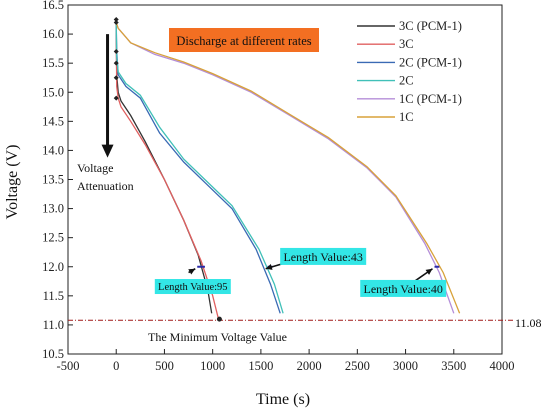 The width and height of the screenshot is (550, 413). I want to click on y-tick-label: 15.5, so click(53, 63).